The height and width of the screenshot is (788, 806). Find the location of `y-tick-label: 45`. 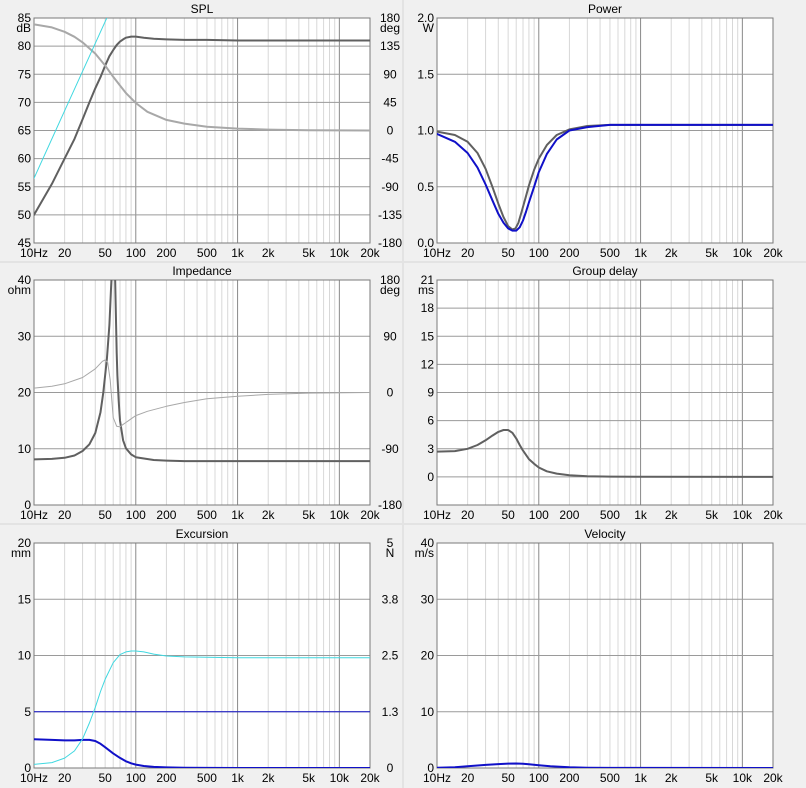

y-tick-label: 45 is located at coordinates (25, 243).